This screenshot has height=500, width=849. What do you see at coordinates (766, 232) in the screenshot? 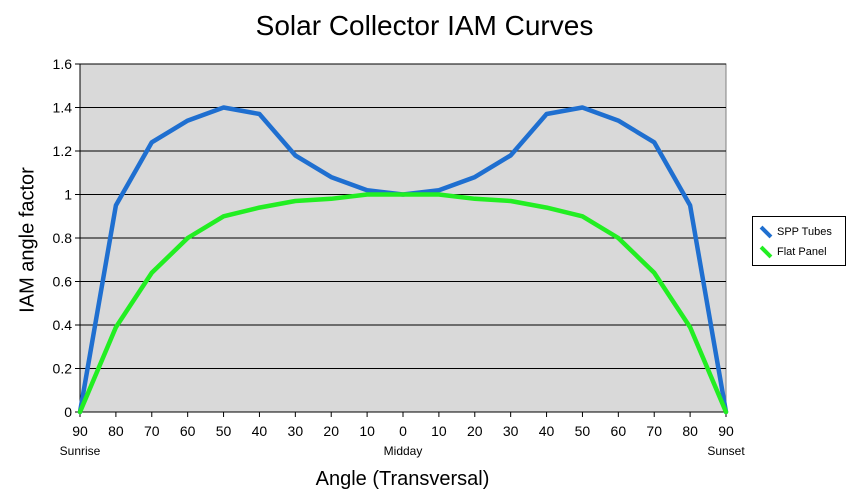
I see `legend-swatch-spp-tubes` at bounding box center [766, 232].